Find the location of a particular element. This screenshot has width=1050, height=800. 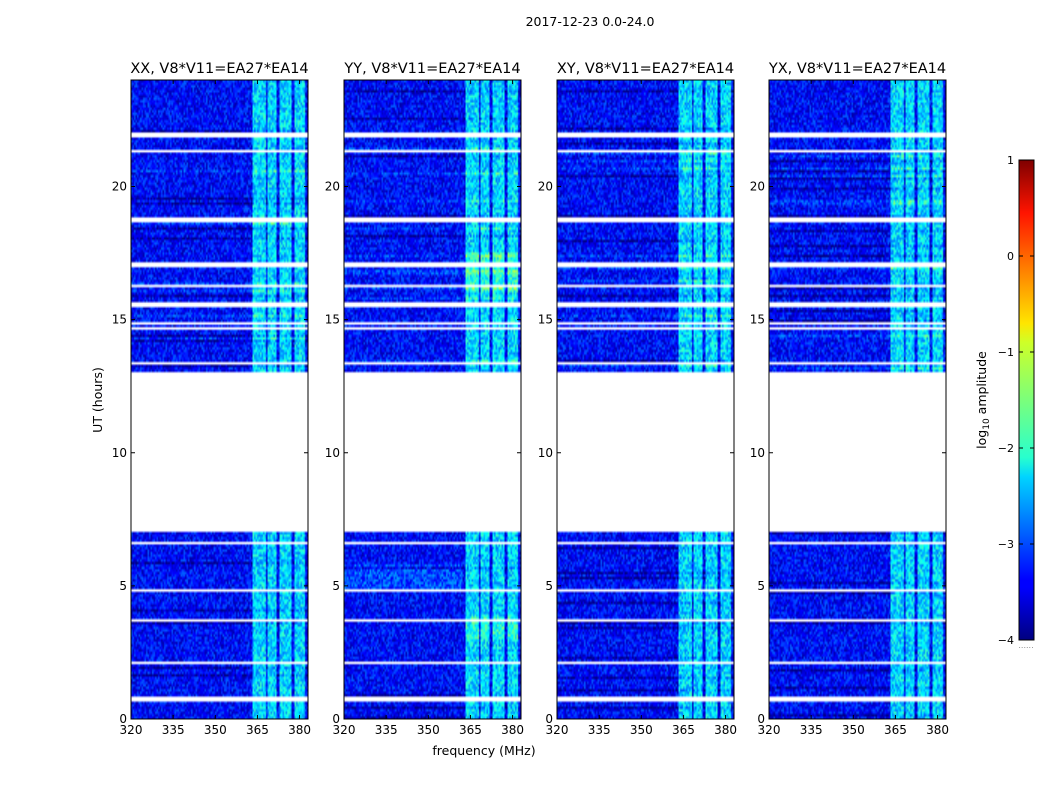

heatmap-xx is located at coordinates (219, 399).